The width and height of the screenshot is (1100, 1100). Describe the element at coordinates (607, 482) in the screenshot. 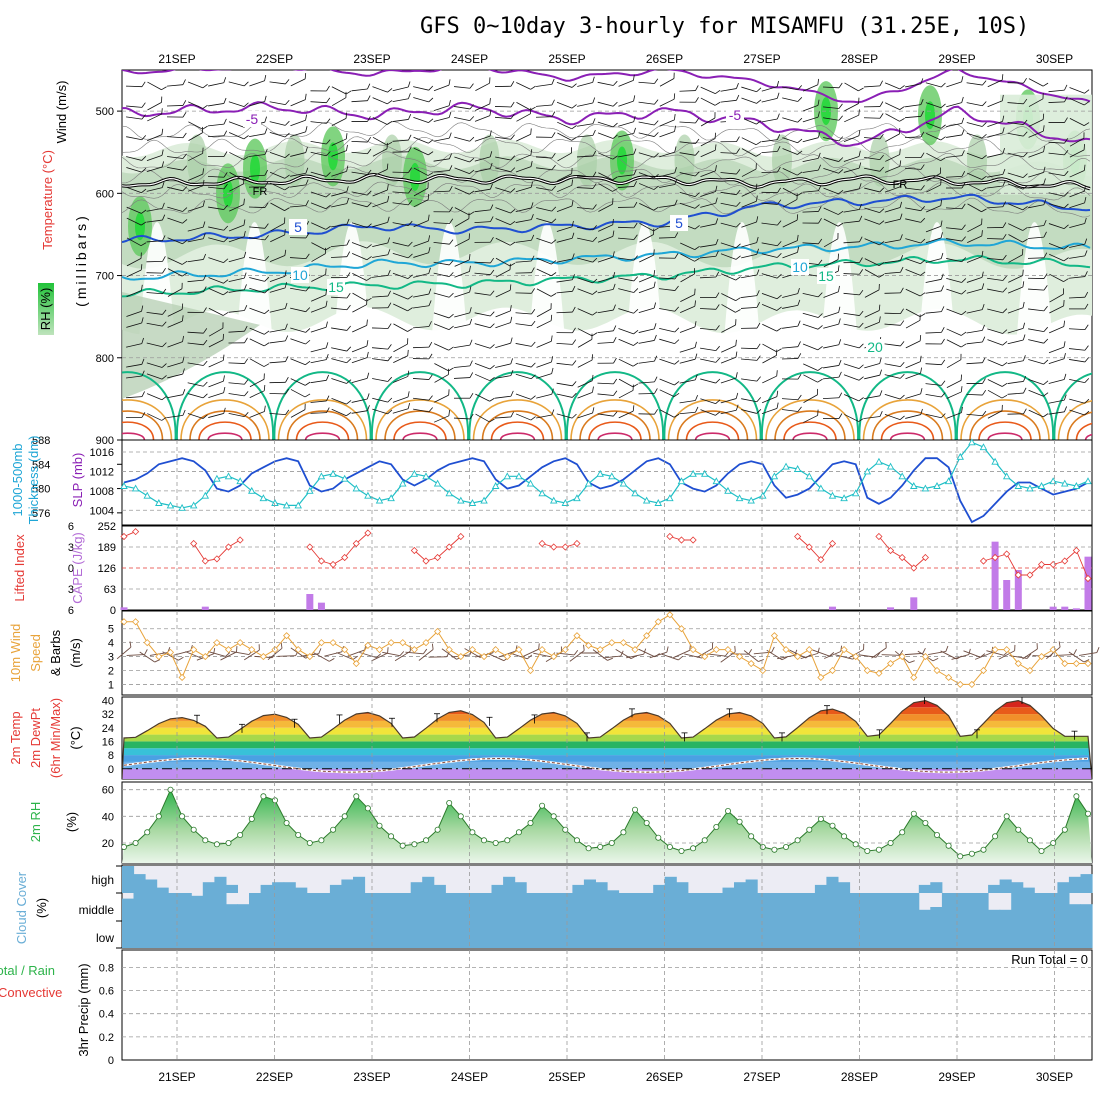

I see `panel-frame` at that location.